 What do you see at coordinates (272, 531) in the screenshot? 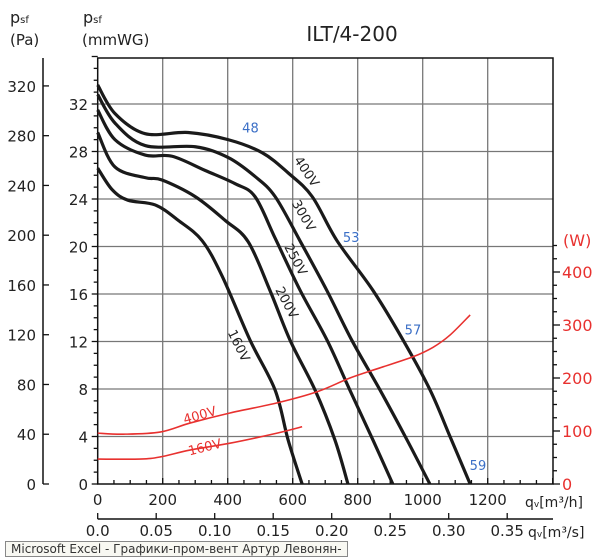
I see `x2-tick-label: 0.15` at bounding box center [272, 531].